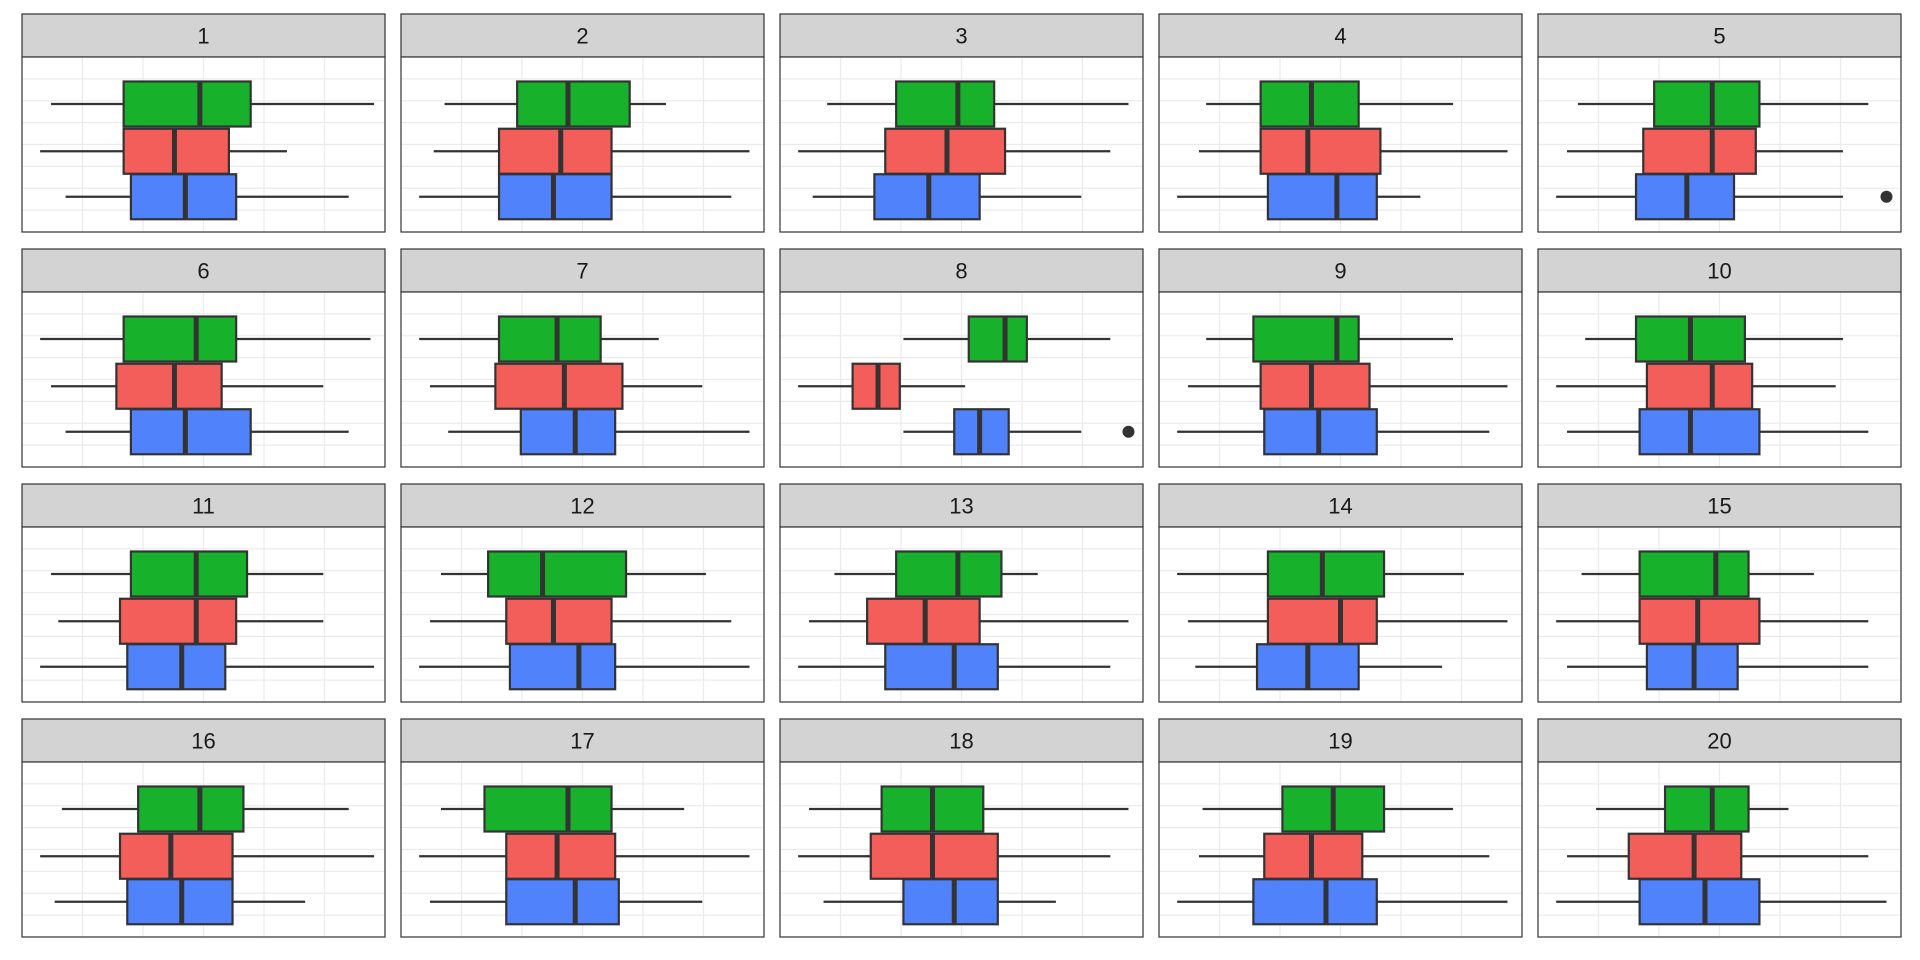 Image resolution: width=1920 pixels, height=960 pixels. I want to click on facet-panel-12: 12, so click(582, 593).